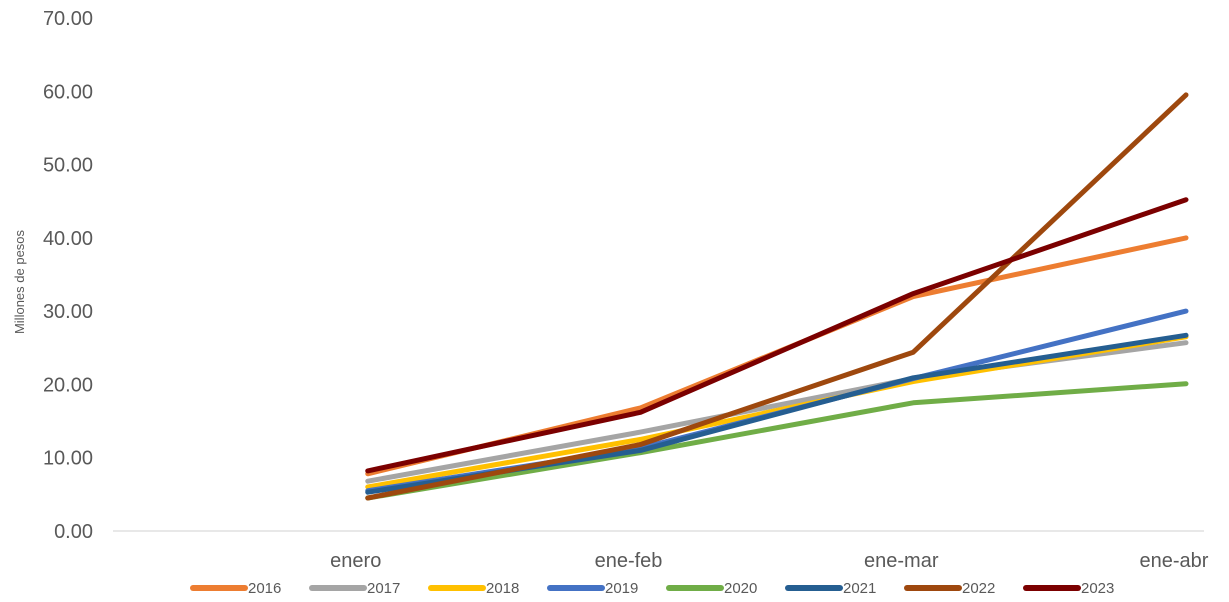 This screenshot has width=1229, height=602. I want to click on legend-label: 2023, so click(1097, 588).